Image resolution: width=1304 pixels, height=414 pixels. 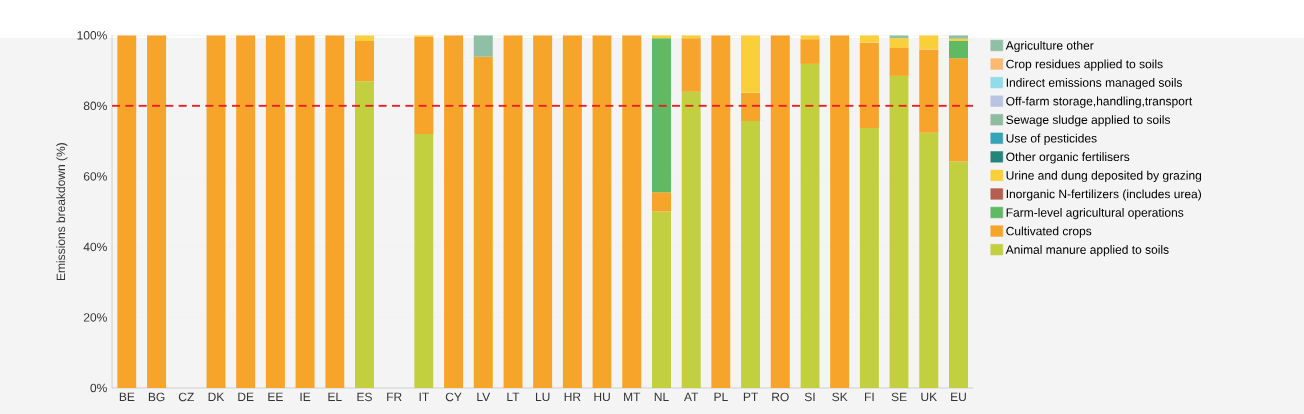 I want to click on x-tick-label: LT, so click(x=513, y=396).